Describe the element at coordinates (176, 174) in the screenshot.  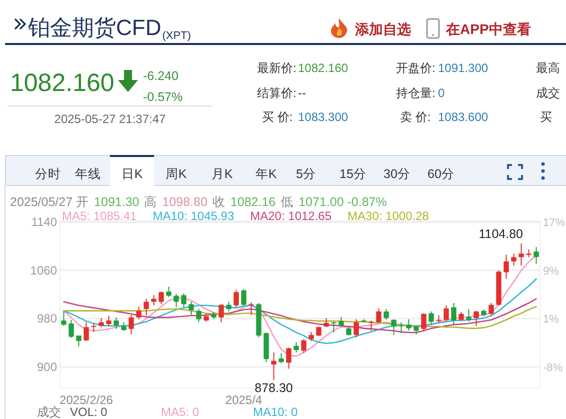
I see `text: 周K` at that location.